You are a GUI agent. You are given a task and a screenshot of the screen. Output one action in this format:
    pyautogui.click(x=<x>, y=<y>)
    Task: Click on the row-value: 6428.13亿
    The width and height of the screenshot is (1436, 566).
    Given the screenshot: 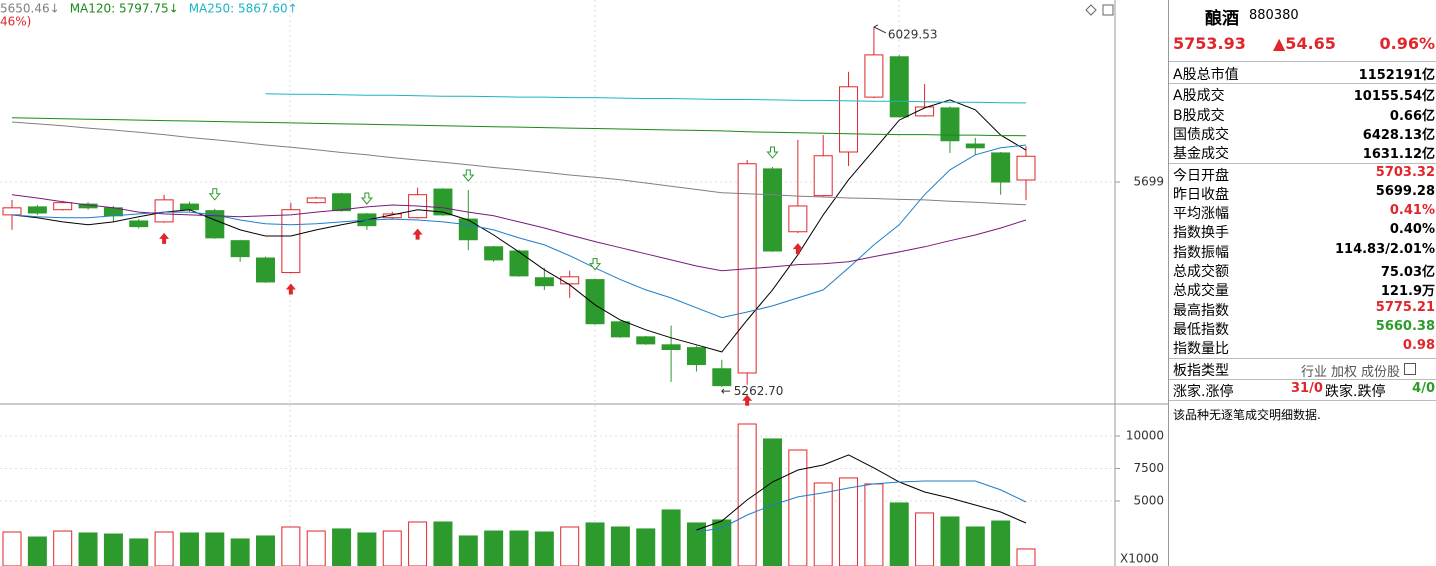 What is the action you would take?
    pyautogui.click(x=1398, y=135)
    